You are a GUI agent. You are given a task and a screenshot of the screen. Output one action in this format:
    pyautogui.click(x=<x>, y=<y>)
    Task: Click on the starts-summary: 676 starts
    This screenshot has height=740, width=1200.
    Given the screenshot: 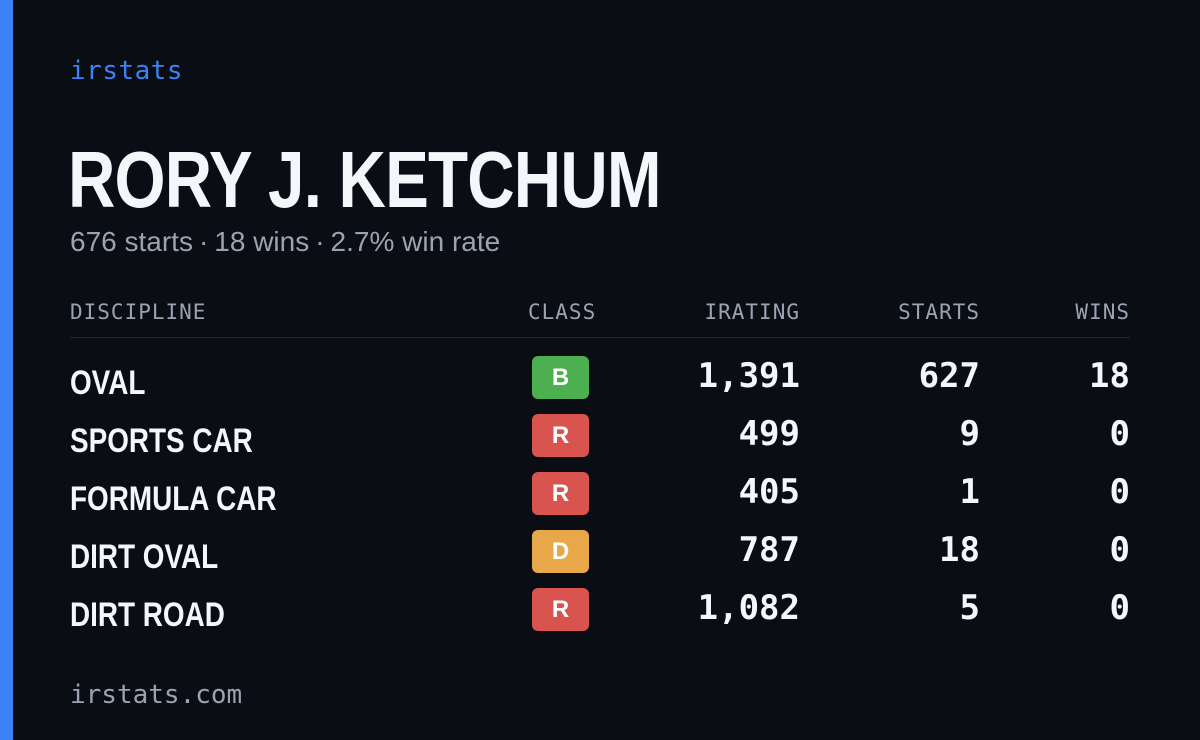 What is the action you would take?
    pyautogui.click(x=131, y=241)
    